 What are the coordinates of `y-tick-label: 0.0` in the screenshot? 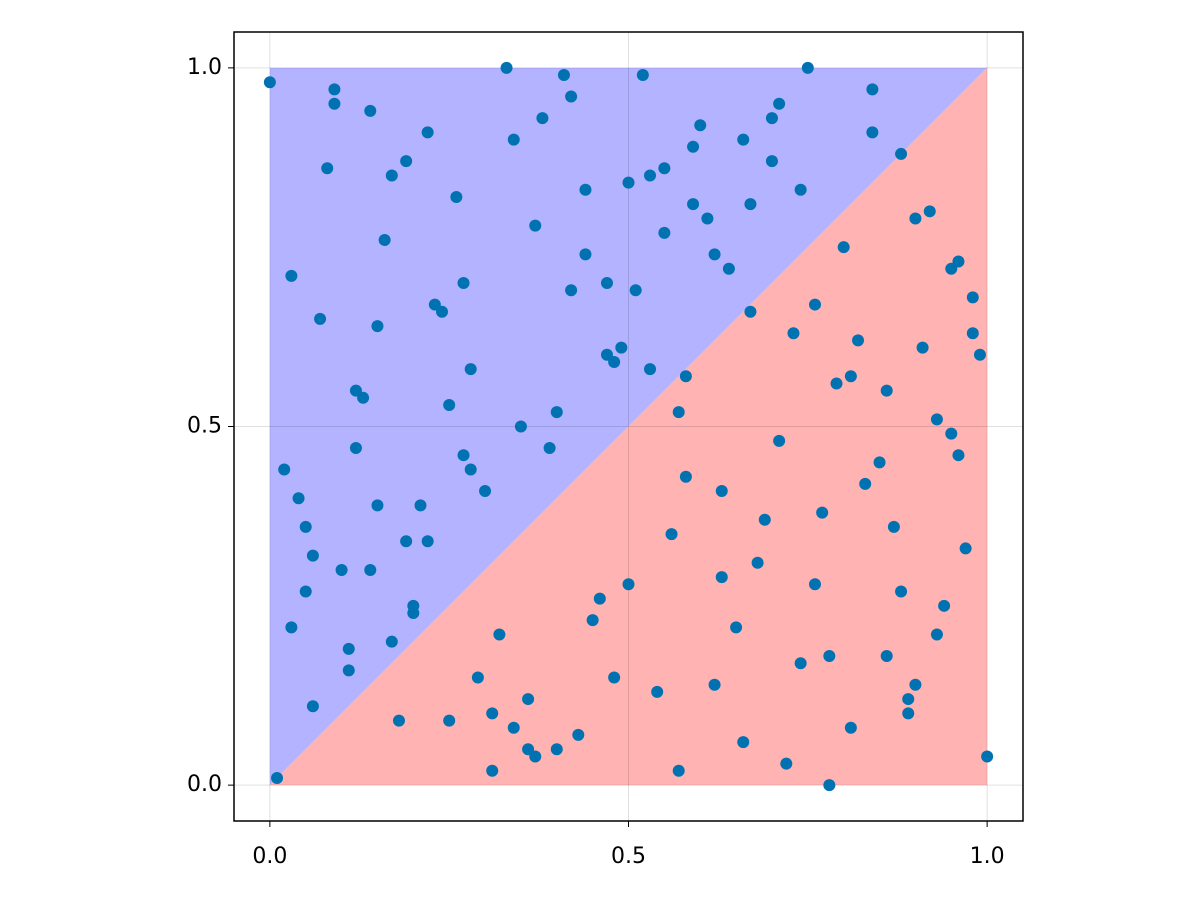 It's located at (204, 784).